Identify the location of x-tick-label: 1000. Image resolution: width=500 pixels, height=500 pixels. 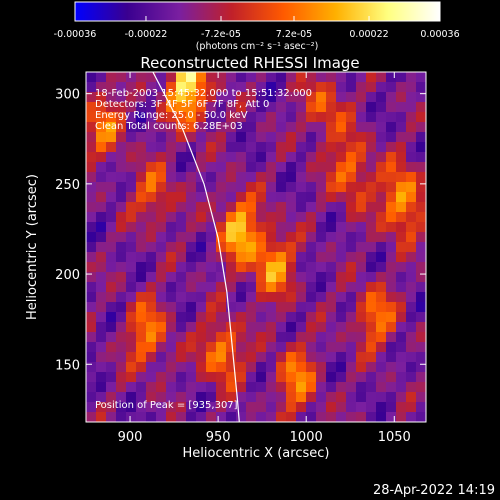
(306, 437).